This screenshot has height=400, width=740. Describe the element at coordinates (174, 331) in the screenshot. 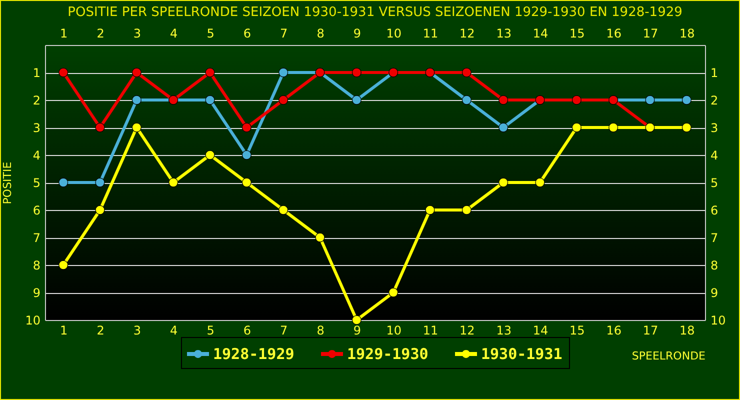

I see `x-tick-label: 4` at that location.